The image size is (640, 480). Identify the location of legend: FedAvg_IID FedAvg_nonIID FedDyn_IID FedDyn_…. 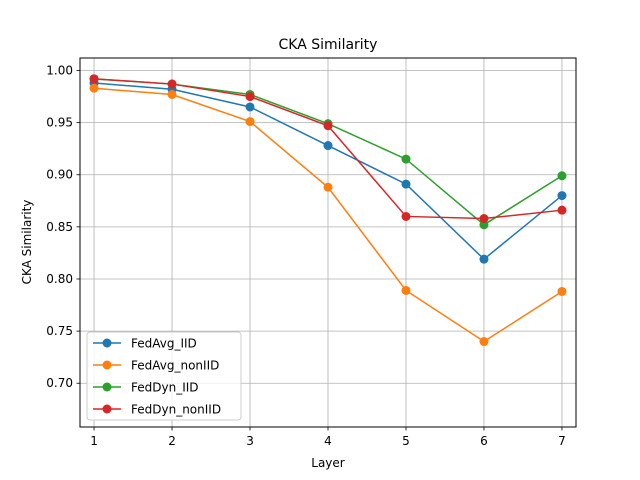
(164, 376).